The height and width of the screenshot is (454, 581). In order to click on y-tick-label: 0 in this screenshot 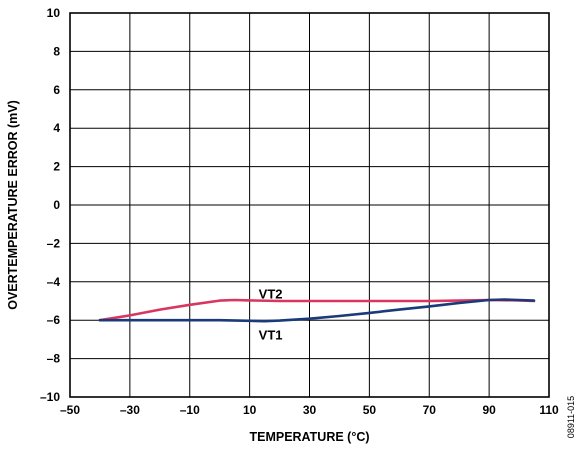, I will do `click(56, 205)`.